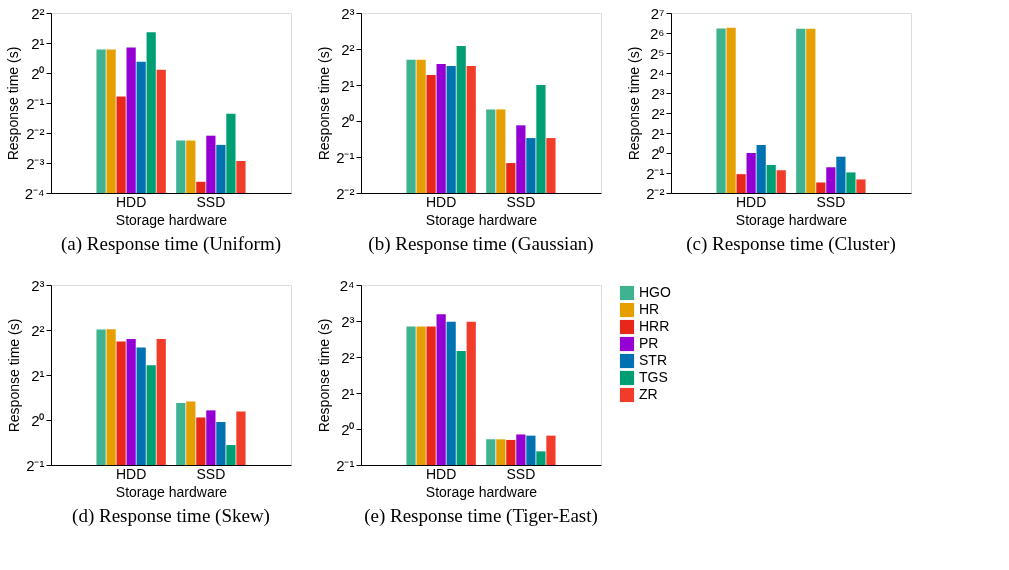 The height and width of the screenshot is (570, 1009). Describe the element at coordinates (657, 53) in the screenshot. I see `y-tick-label: 2⁵` at that location.